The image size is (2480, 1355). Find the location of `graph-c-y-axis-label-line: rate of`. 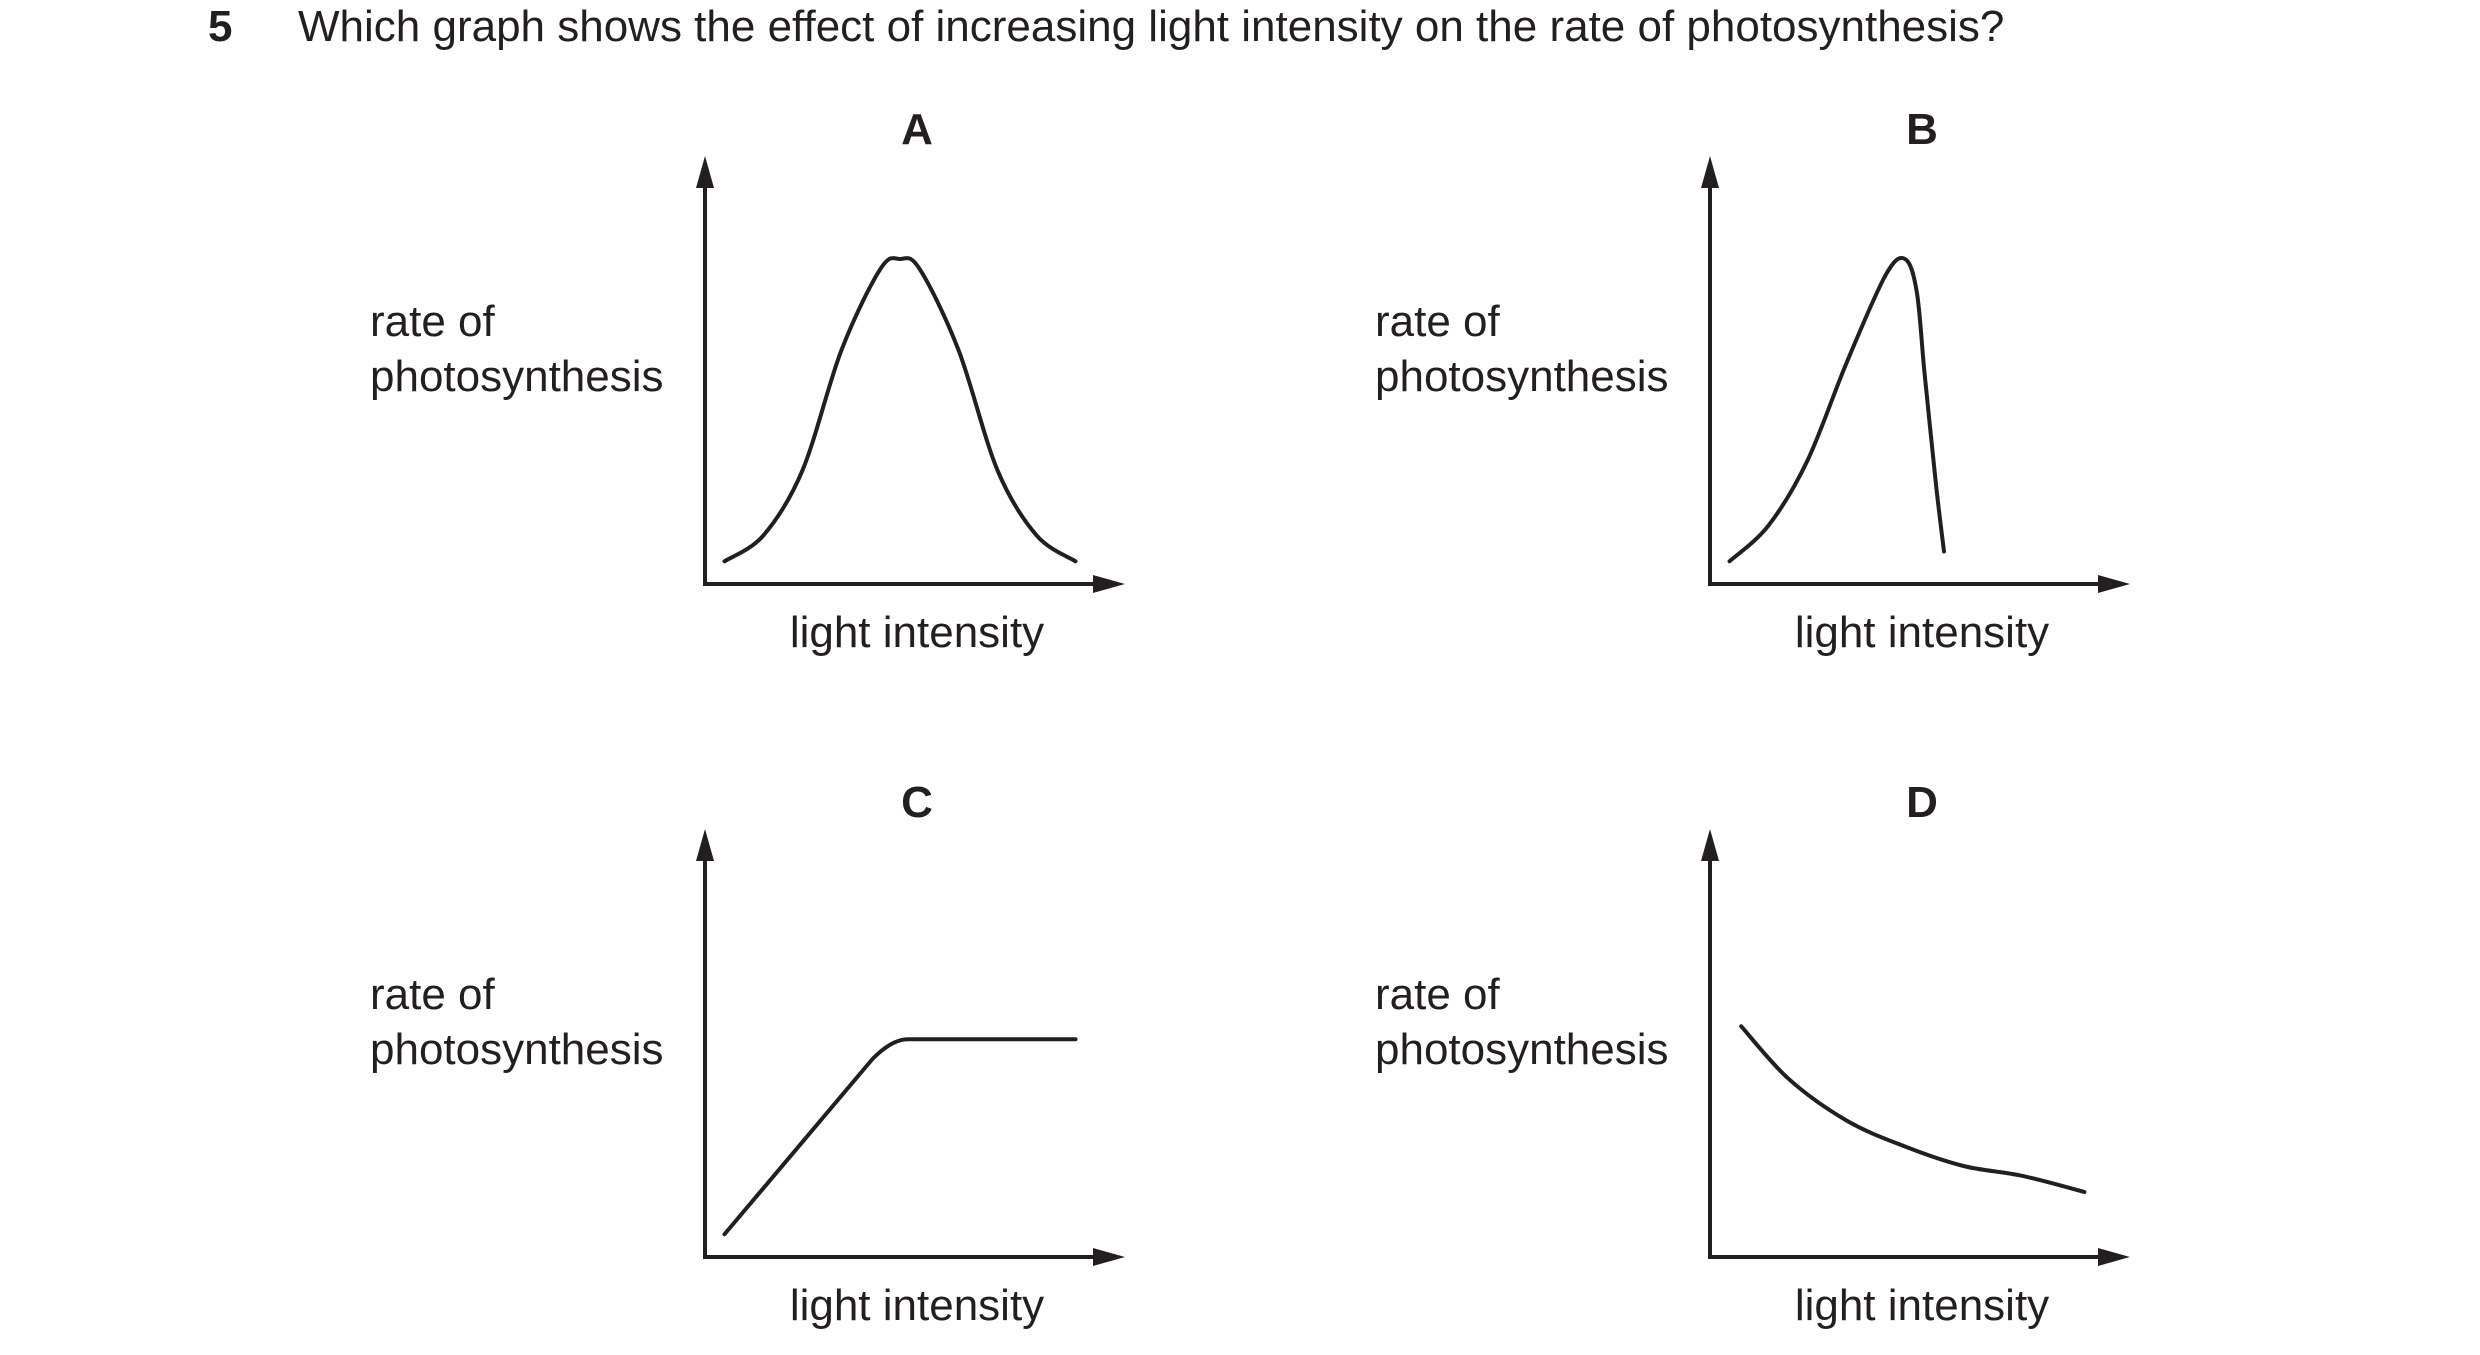

graph-c-y-axis-label-line: rate of is located at coordinates (433, 994).